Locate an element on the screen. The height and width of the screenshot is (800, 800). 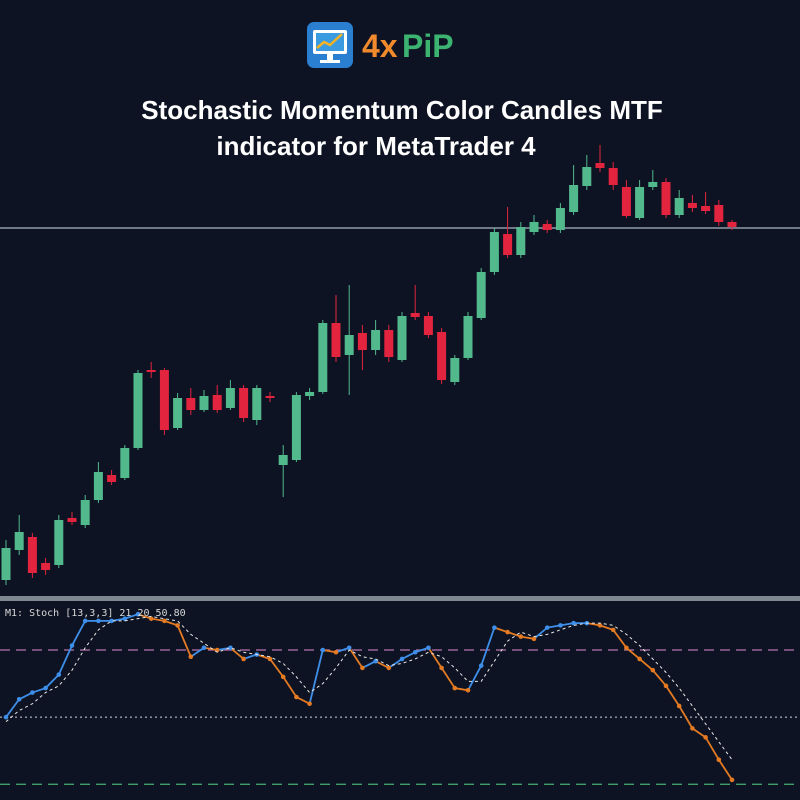
logo-prefix: 4x is located at coordinates (380, 46).